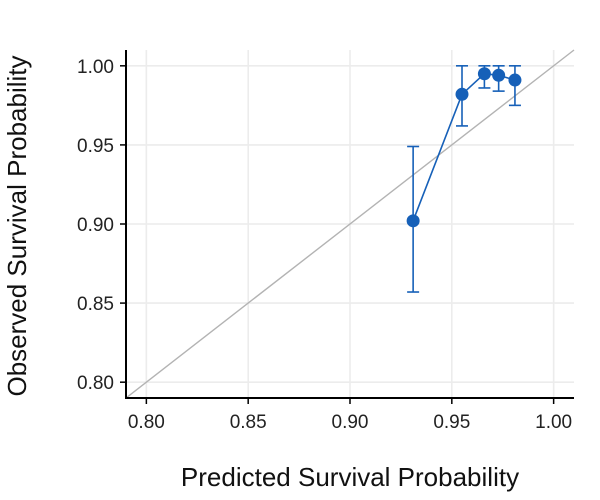 The width and height of the screenshot is (600, 500). Describe the element at coordinates (350, 477) in the screenshot. I see `x-axis-title: Predicted Survival Probability` at that location.